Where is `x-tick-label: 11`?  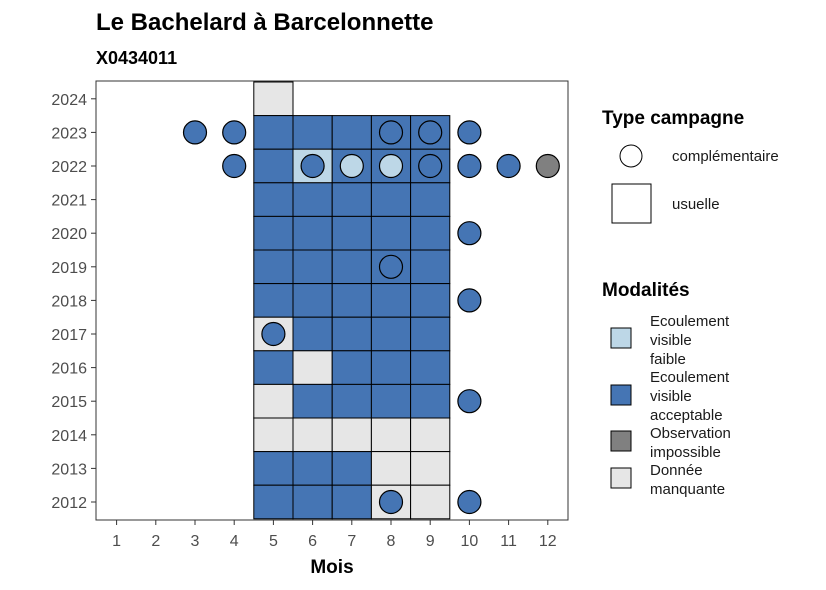 x-tick-label: 11 is located at coordinates (508, 541).